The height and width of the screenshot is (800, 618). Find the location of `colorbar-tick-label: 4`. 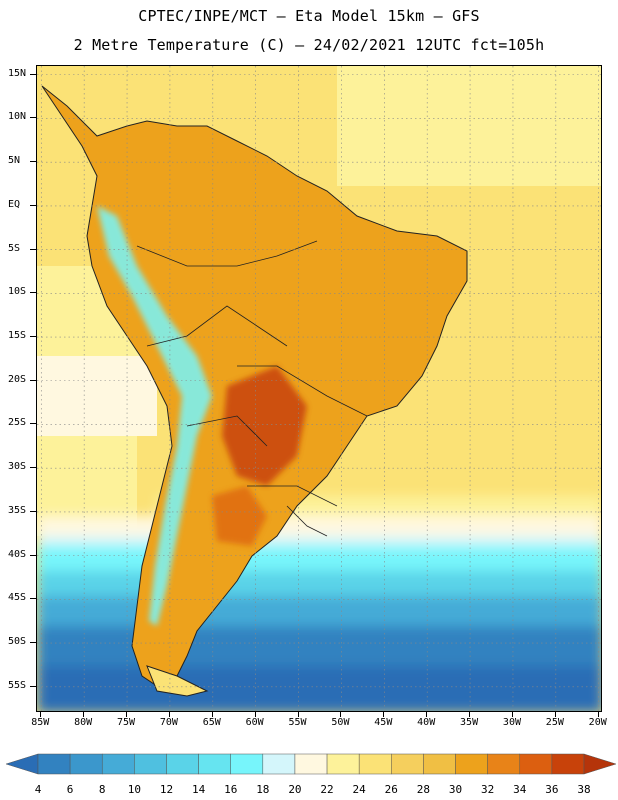

colorbar-tick-label: 4 is located at coordinates (38, 789).